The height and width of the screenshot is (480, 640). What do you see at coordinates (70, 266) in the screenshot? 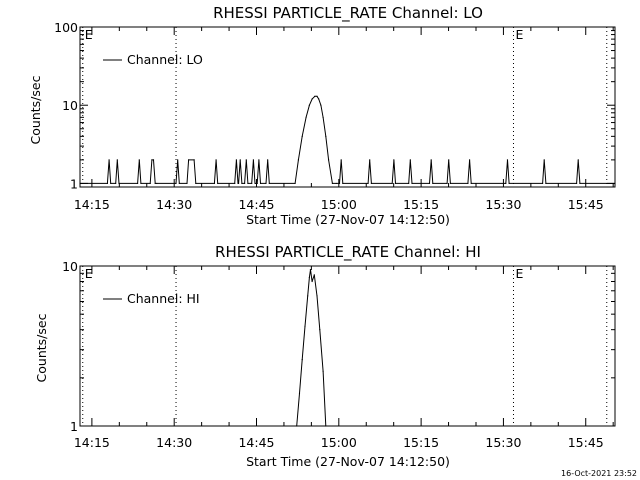
I see `y-tick-label: 10` at bounding box center [70, 266].